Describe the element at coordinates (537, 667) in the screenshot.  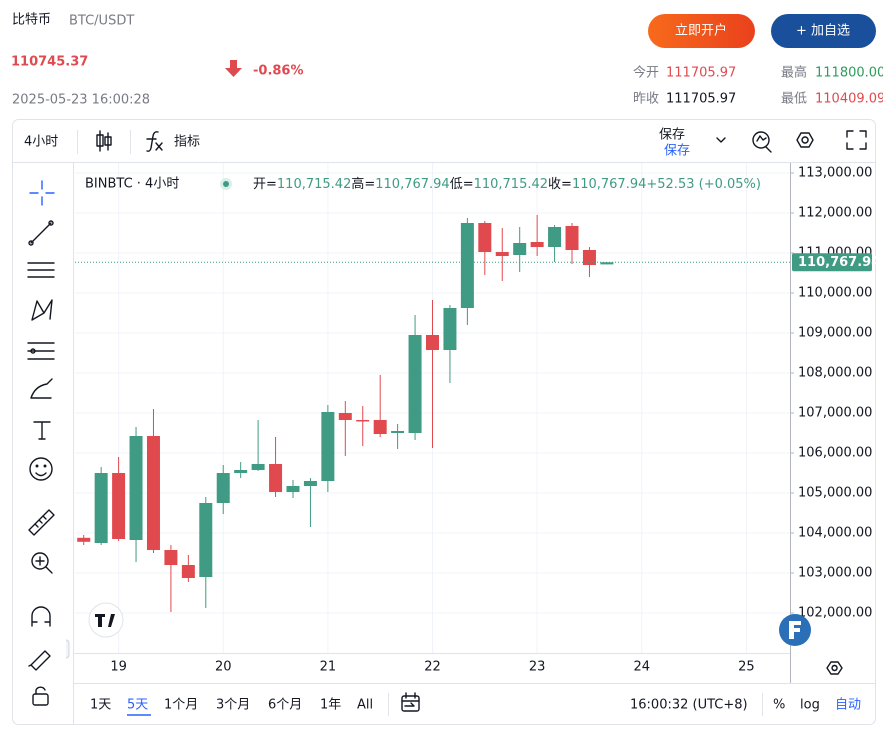
I see `x-tick-label: 23` at that location.